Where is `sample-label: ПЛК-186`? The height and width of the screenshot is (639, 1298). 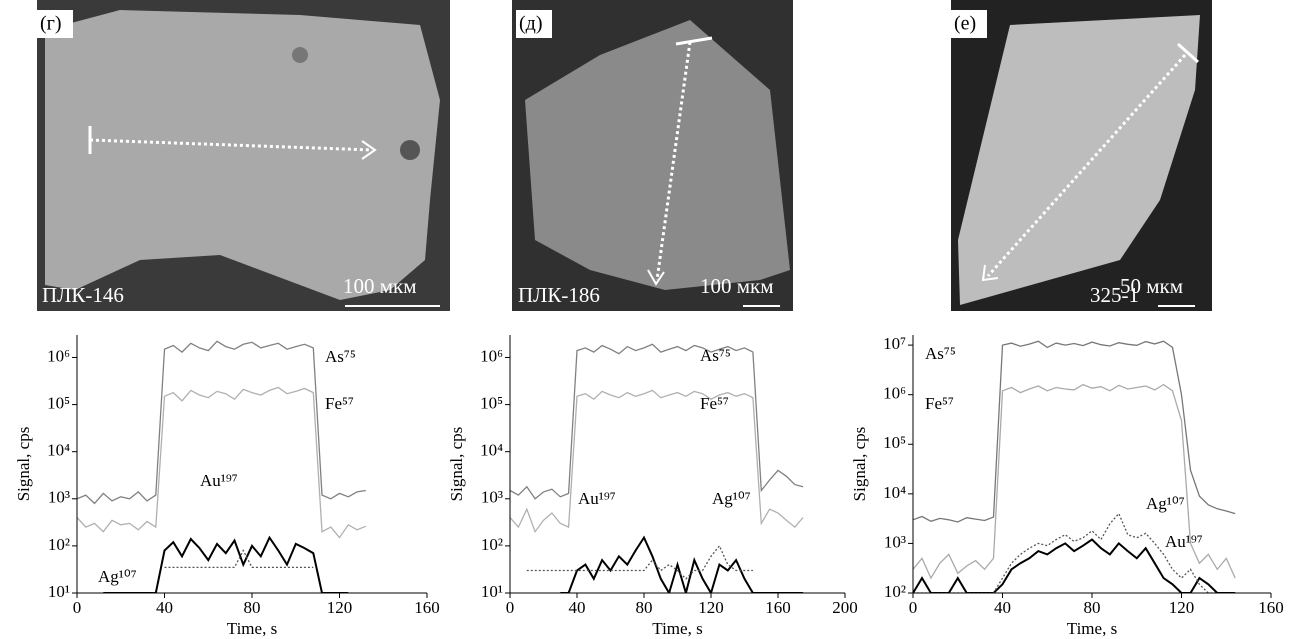
sample-label: ПЛК-186 is located at coordinates (559, 295).